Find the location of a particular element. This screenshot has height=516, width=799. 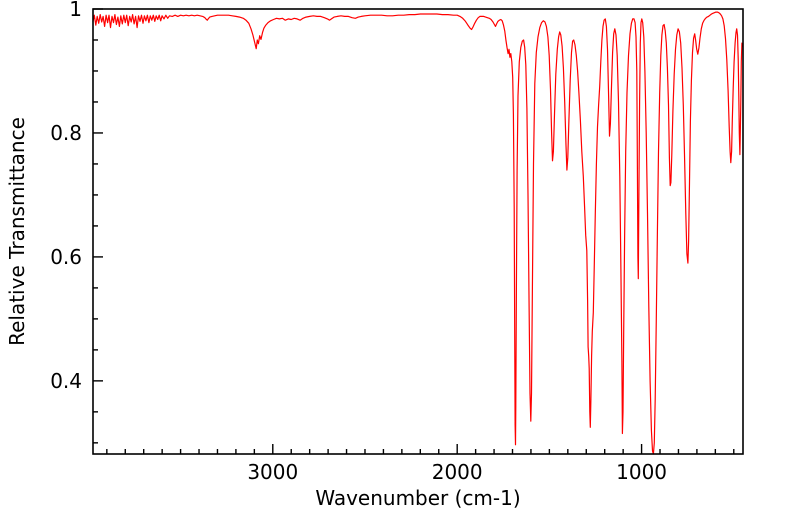

y-tick-label: 1 is located at coordinates (75, 10).